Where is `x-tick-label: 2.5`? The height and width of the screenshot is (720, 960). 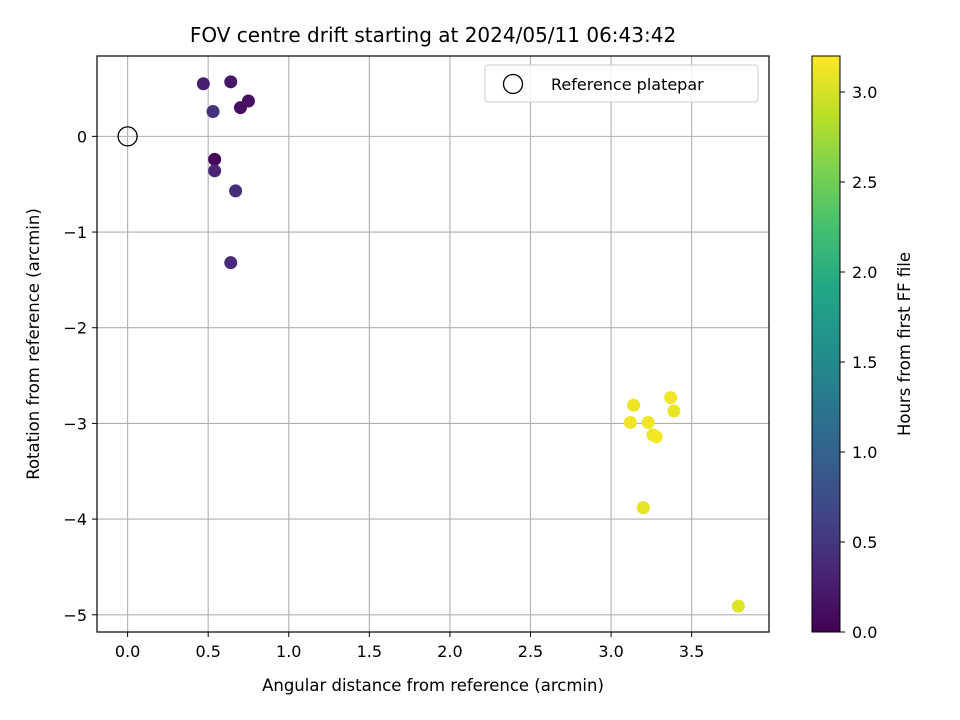 x-tick-label: 2.5 is located at coordinates (530, 651).